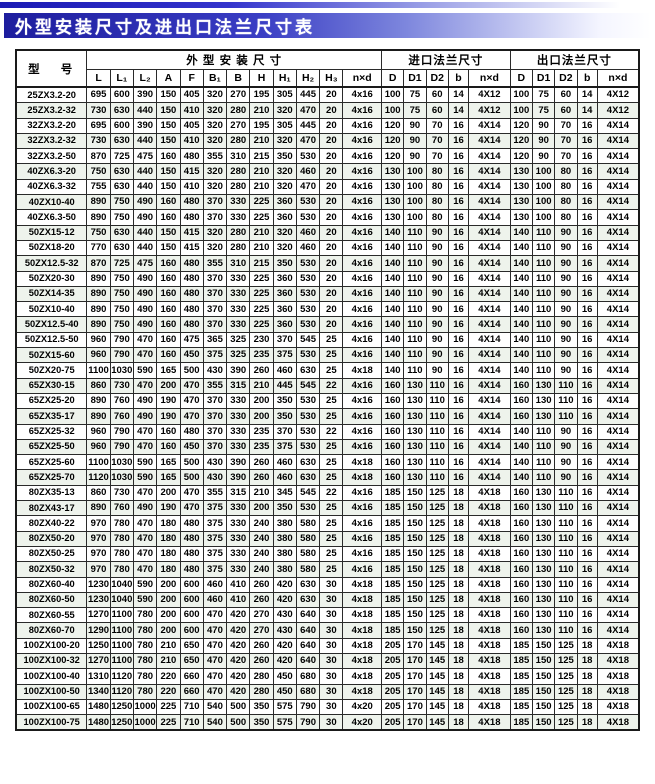  What do you see at coordinates (331, 676) in the screenshot?
I see `value-cell: 30` at bounding box center [331, 676].